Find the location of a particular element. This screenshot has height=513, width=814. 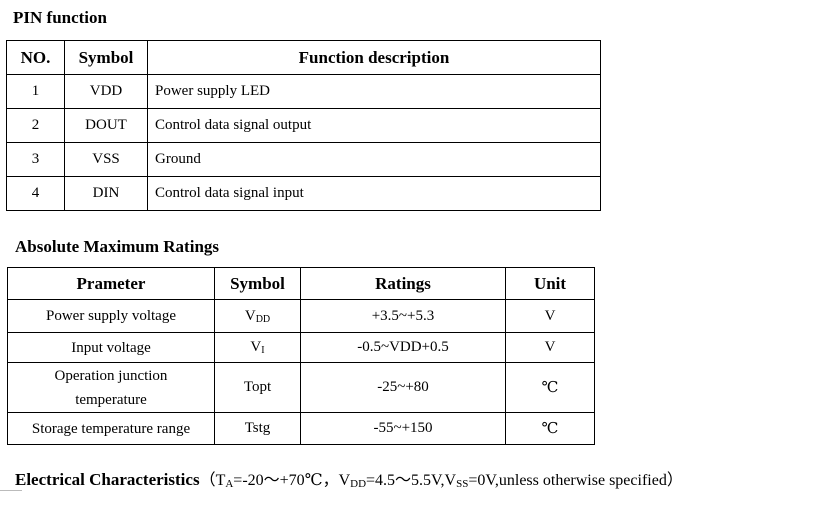

header-ratings: Ratings is located at coordinates (403, 283).